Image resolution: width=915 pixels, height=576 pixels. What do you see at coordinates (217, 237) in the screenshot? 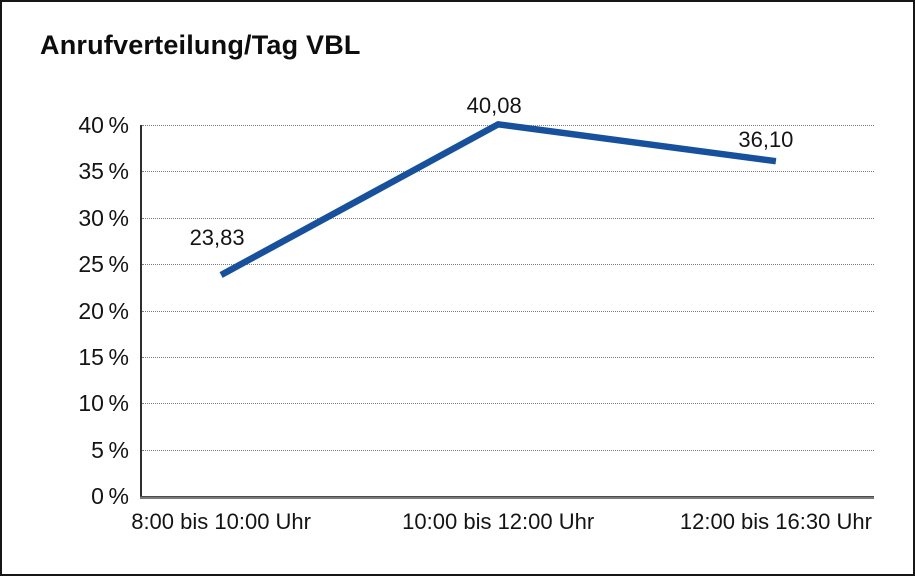
I see `data-point-label: 23,83` at bounding box center [217, 237].